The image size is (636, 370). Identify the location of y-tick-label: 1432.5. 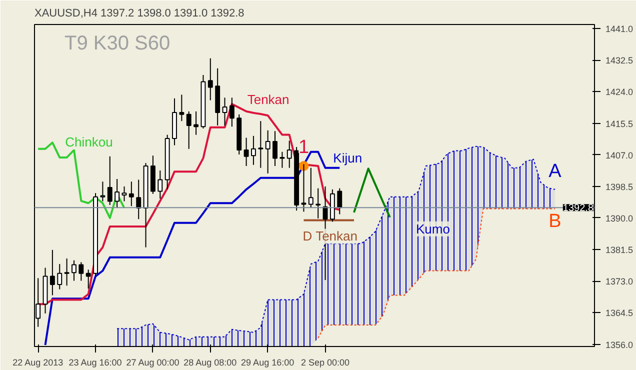
(620, 61).